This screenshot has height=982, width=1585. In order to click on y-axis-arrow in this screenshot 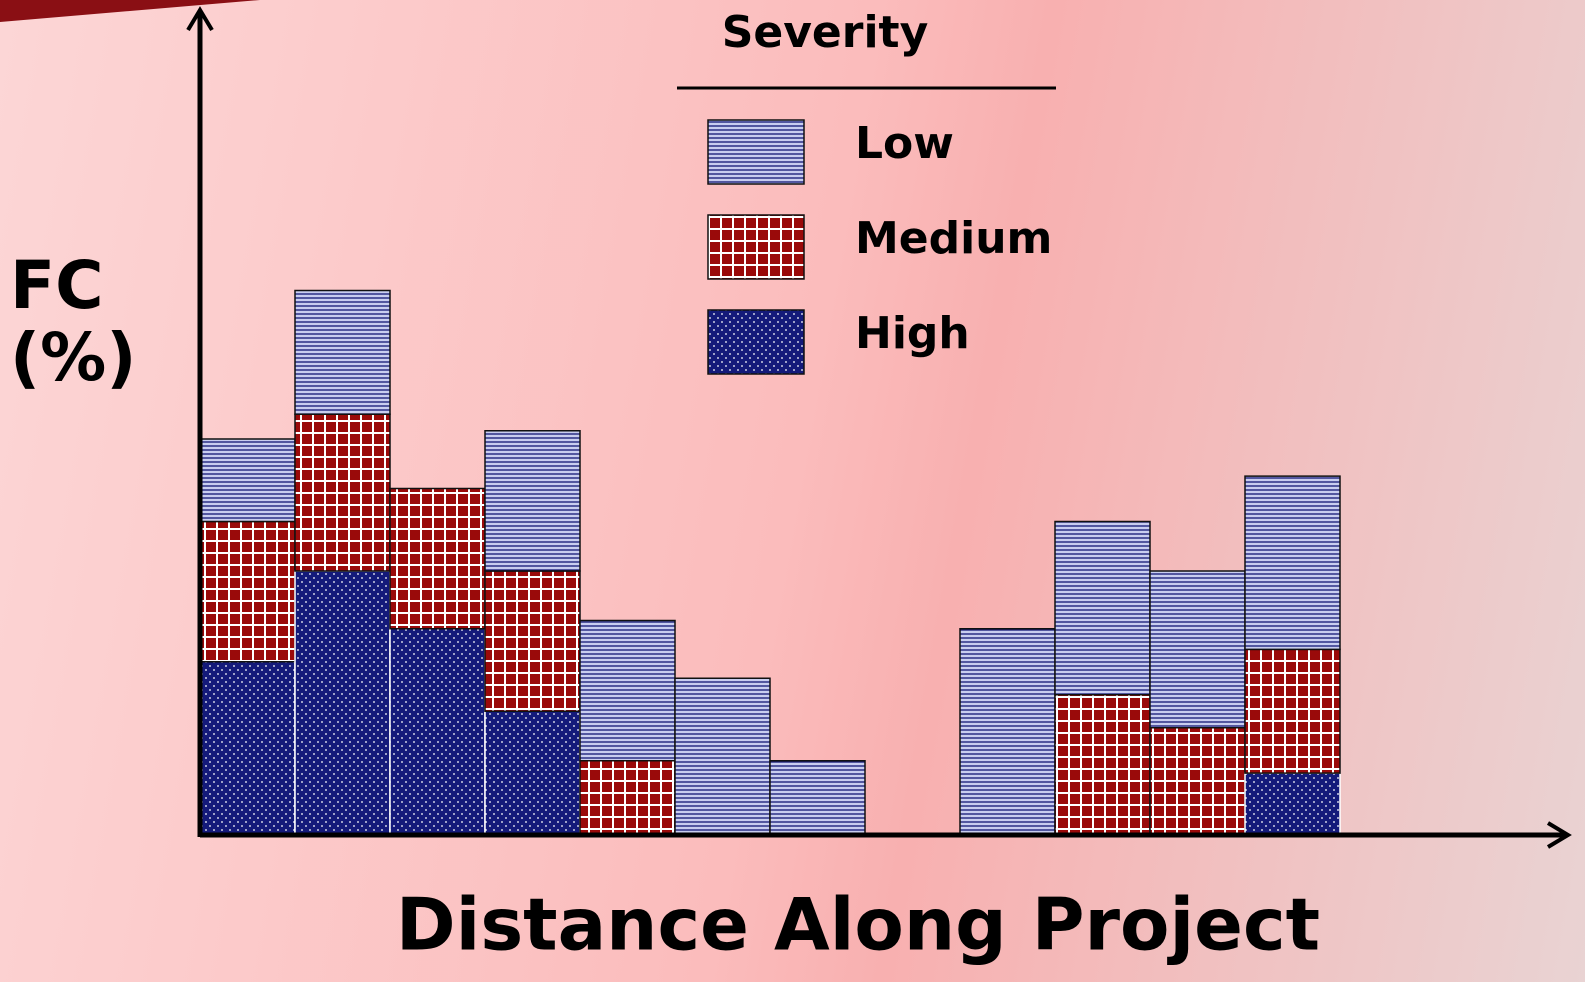, I will do `click(200, 19)`.